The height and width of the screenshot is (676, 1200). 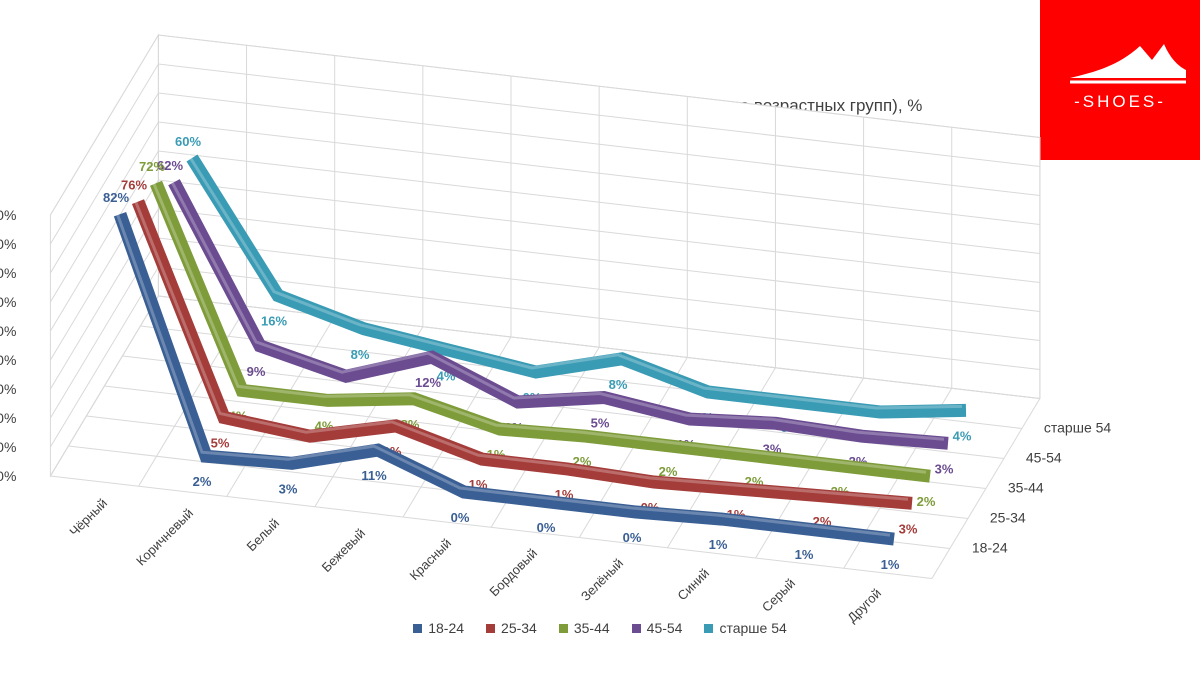 I want to click on category-label: Чёрный, so click(x=88, y=518).